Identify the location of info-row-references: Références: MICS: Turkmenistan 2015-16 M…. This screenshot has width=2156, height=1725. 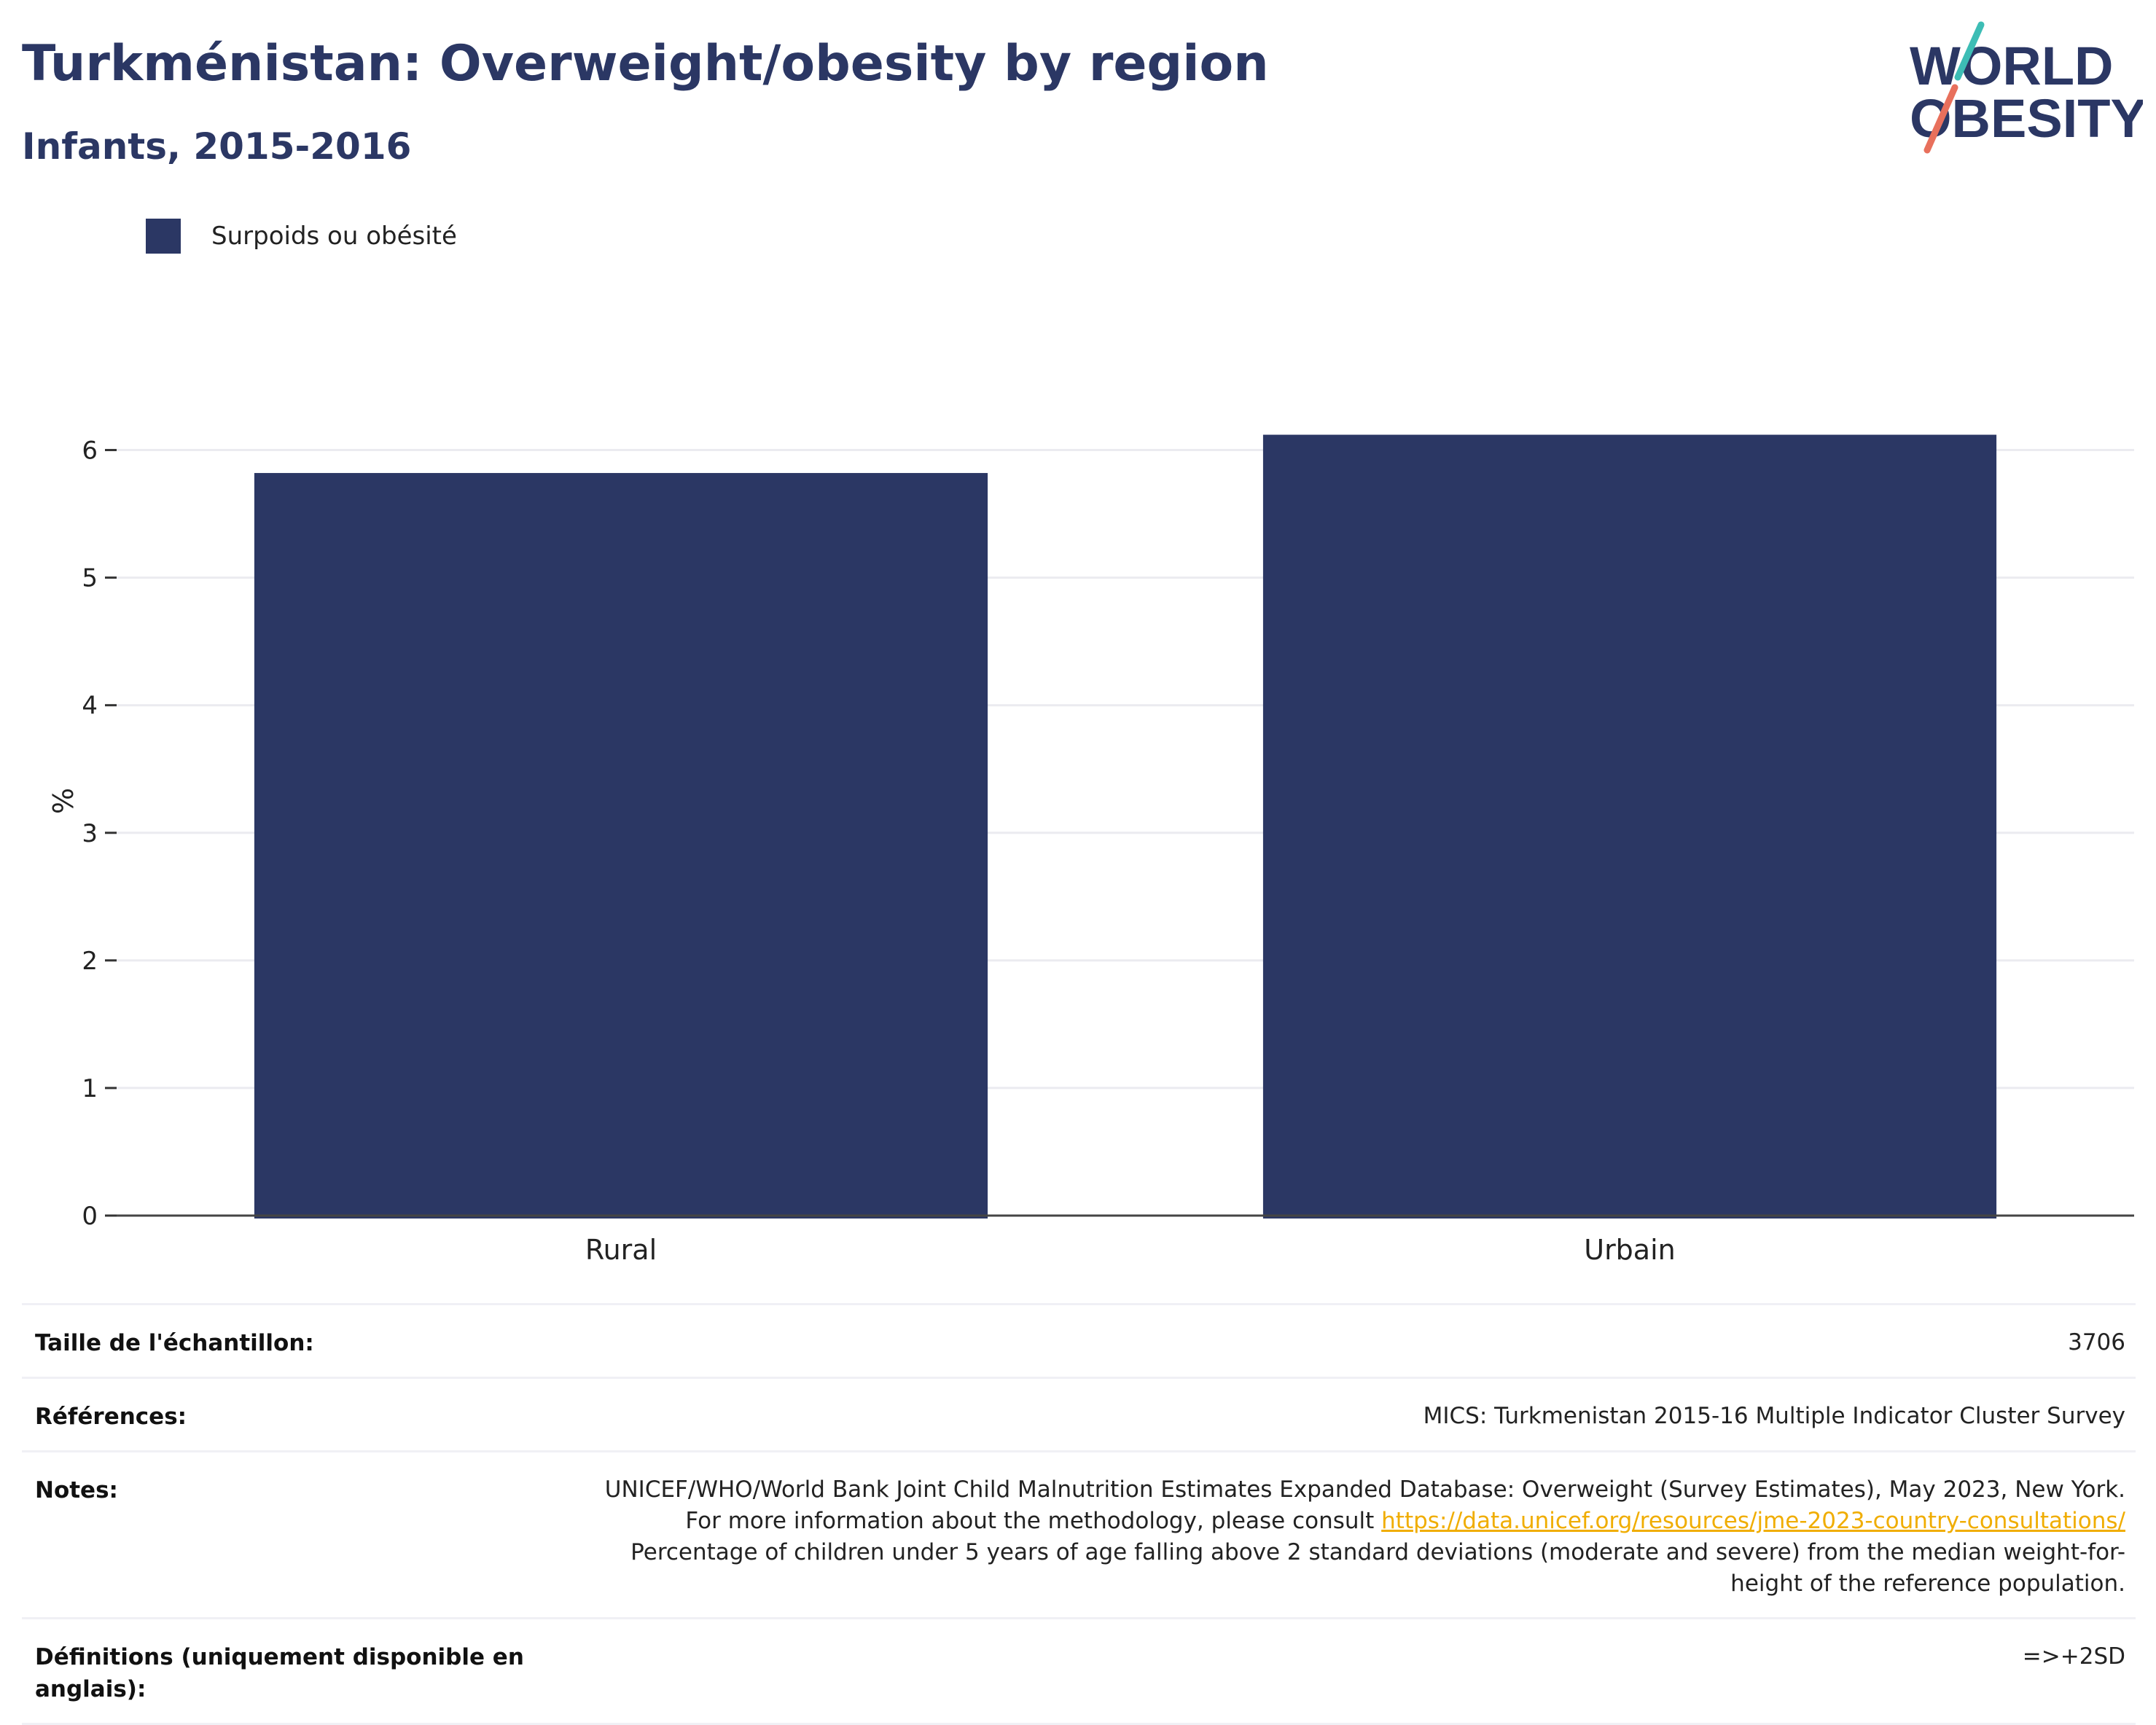
(1079, 1415).